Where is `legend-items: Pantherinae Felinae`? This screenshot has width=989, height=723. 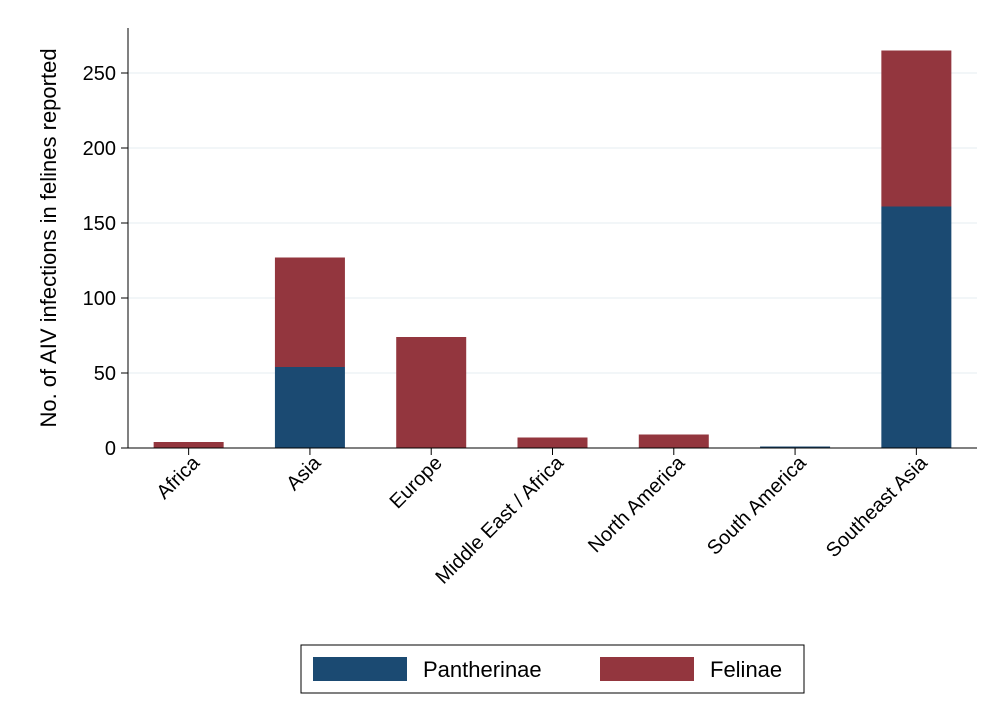
legend-items: Pantherinae Felinae is located at coordinates (547, 669).